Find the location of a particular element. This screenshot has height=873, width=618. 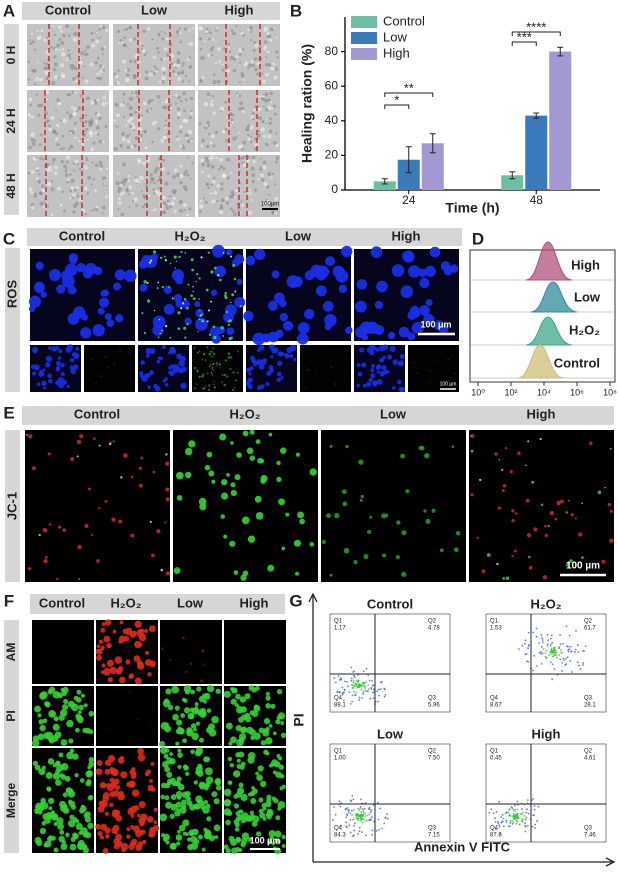

quadrant-value: 1.17 is located at coordinates (340, 629).